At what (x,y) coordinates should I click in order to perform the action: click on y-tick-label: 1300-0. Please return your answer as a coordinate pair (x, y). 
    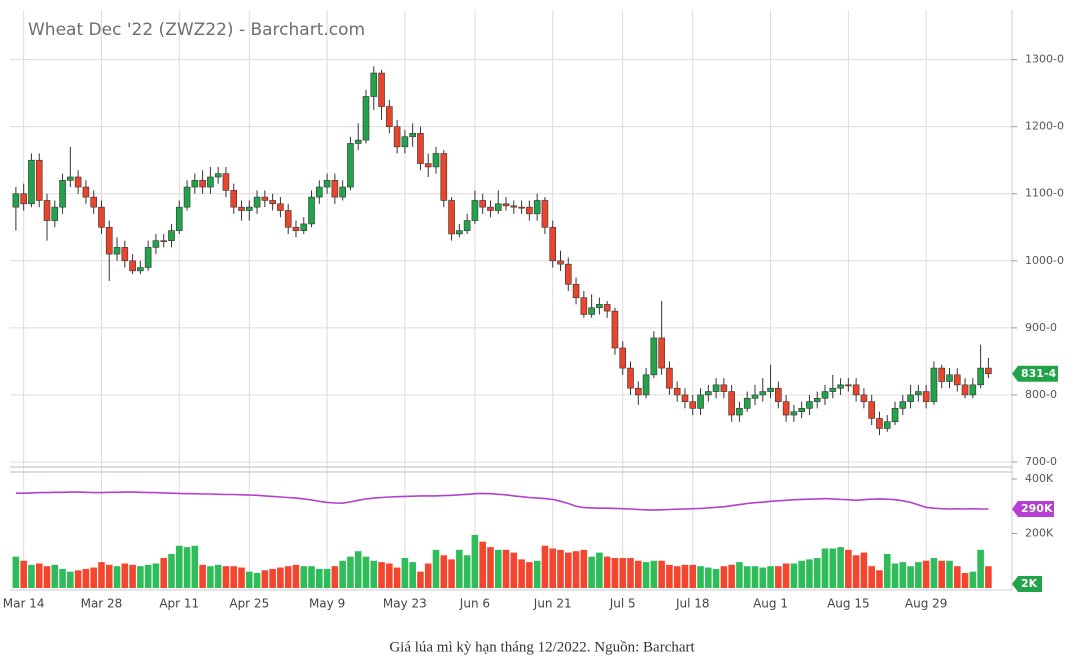
    Looking at the image, I should click on (1044, 59).